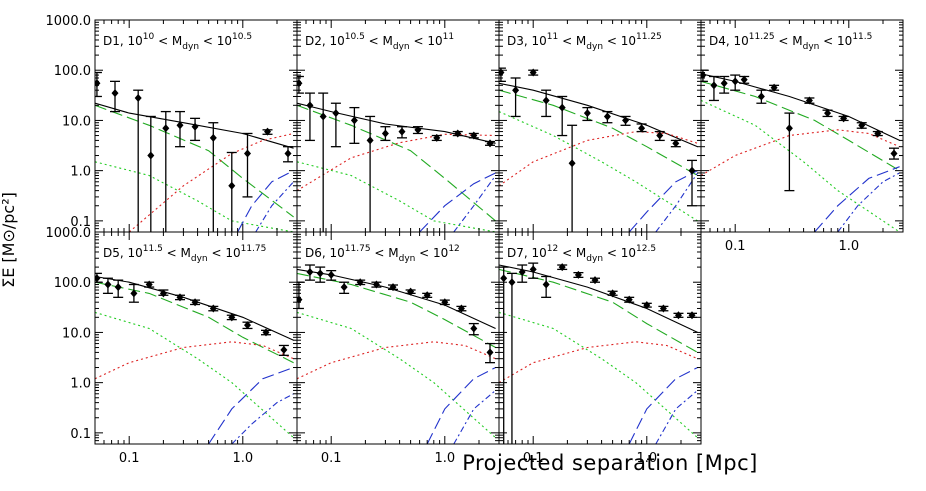 The width and height of the screenshot is (926, 491). I want to click on panel-2: D2, 1010.5 < Mdyn < 1011, so click(398, 126).